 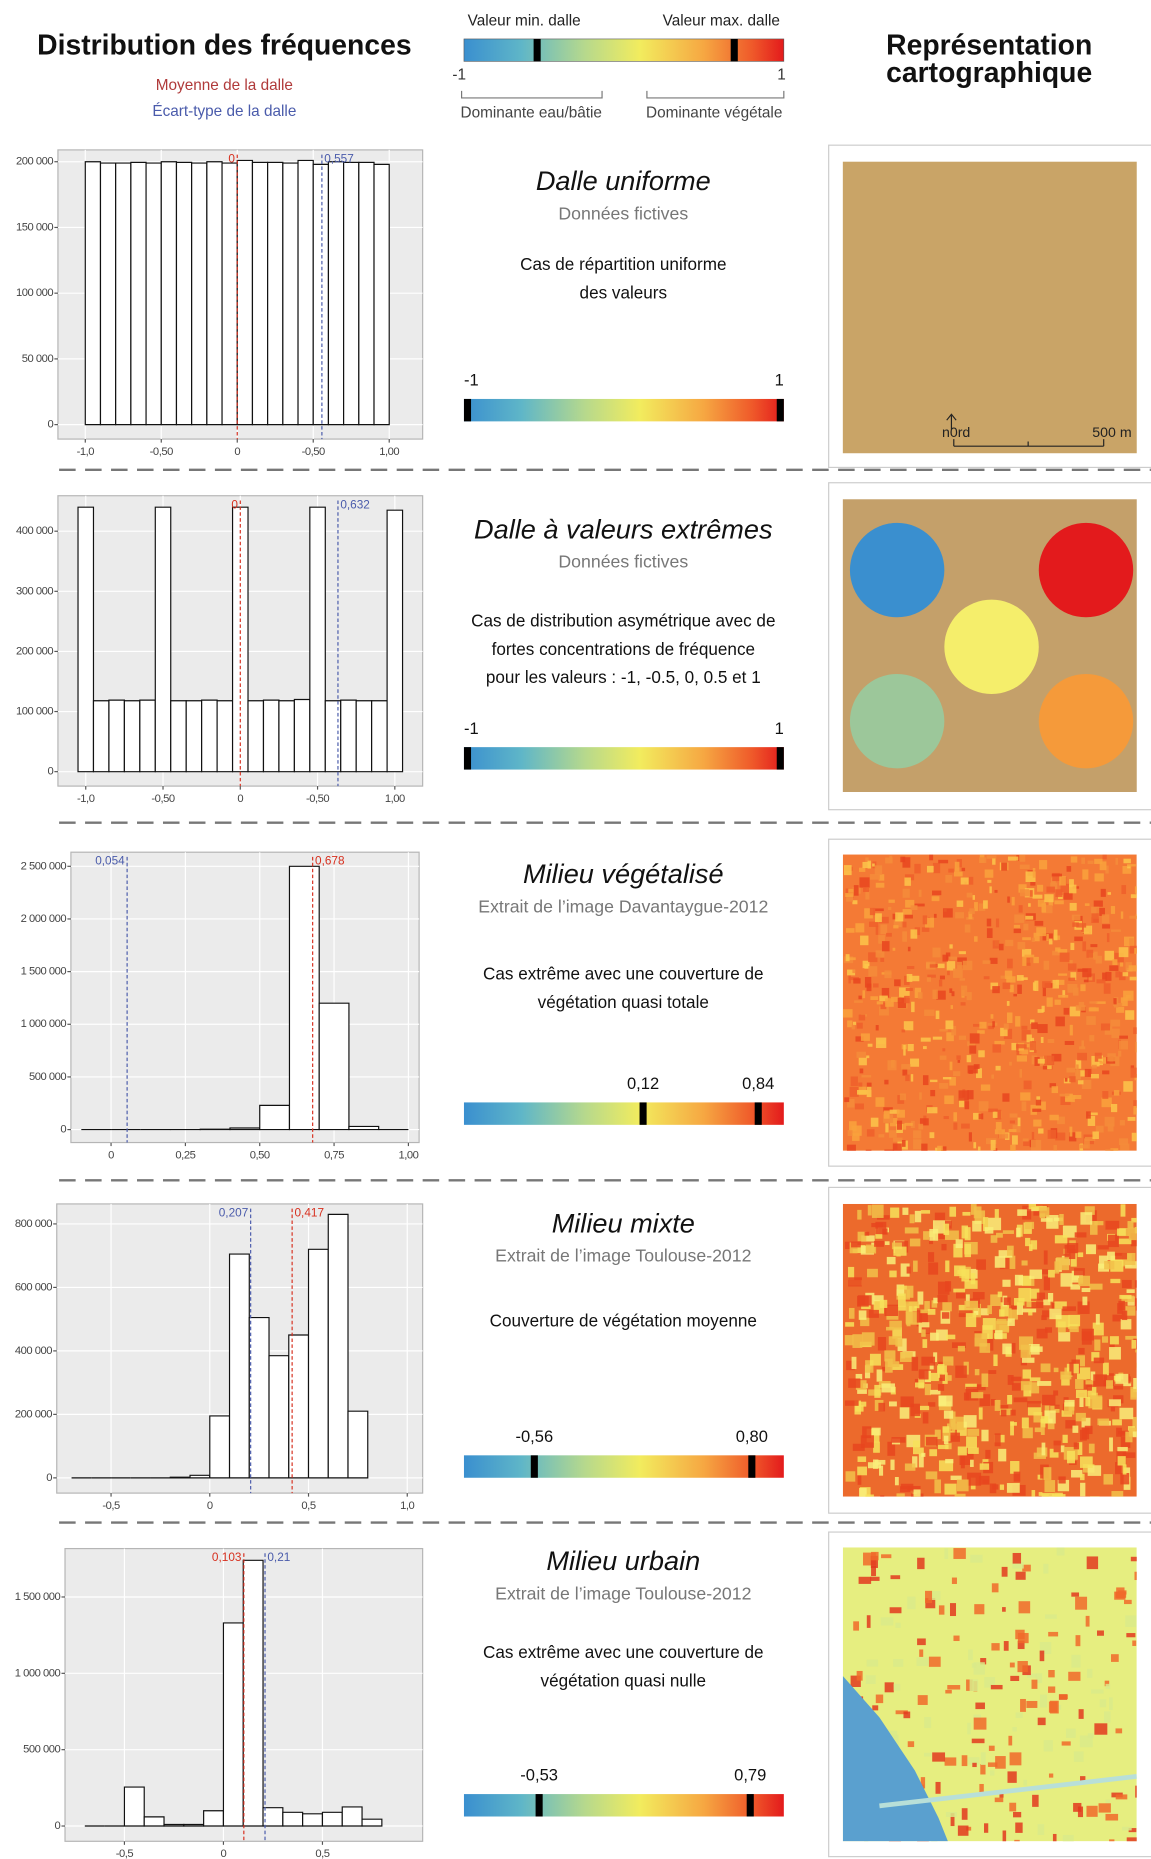 What do you see at coordinates (623, 1652) in the screenshot?
I see `panel-description: Cas extrême avec une couverture de` at bounding box center [623, 1652].